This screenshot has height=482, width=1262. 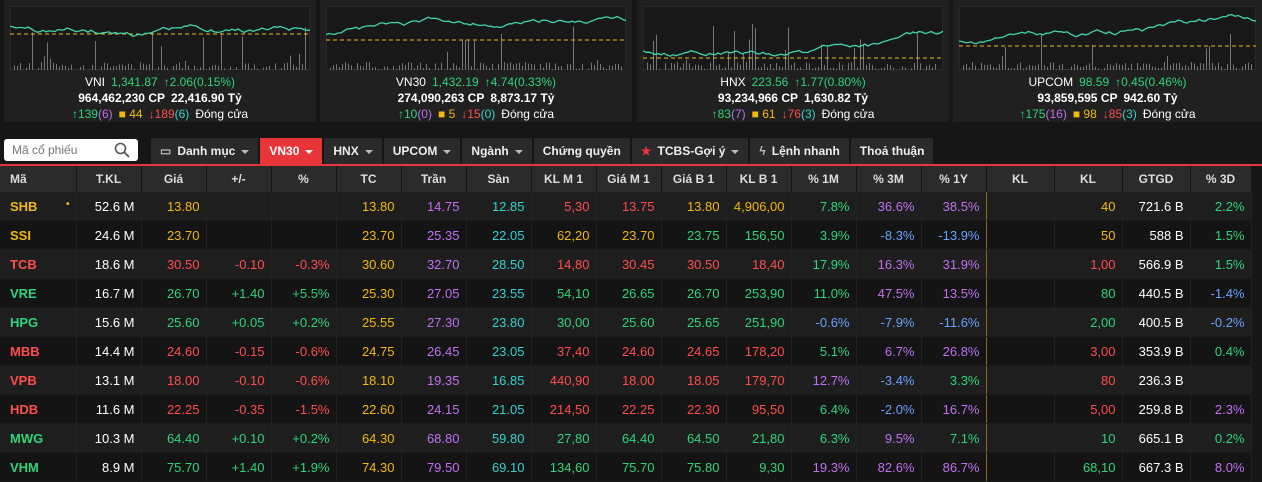 What do you see at coordinates (476, 98) in the screenshot?
I see `index-volume-unit: CP` at bounding box center [476, 98].